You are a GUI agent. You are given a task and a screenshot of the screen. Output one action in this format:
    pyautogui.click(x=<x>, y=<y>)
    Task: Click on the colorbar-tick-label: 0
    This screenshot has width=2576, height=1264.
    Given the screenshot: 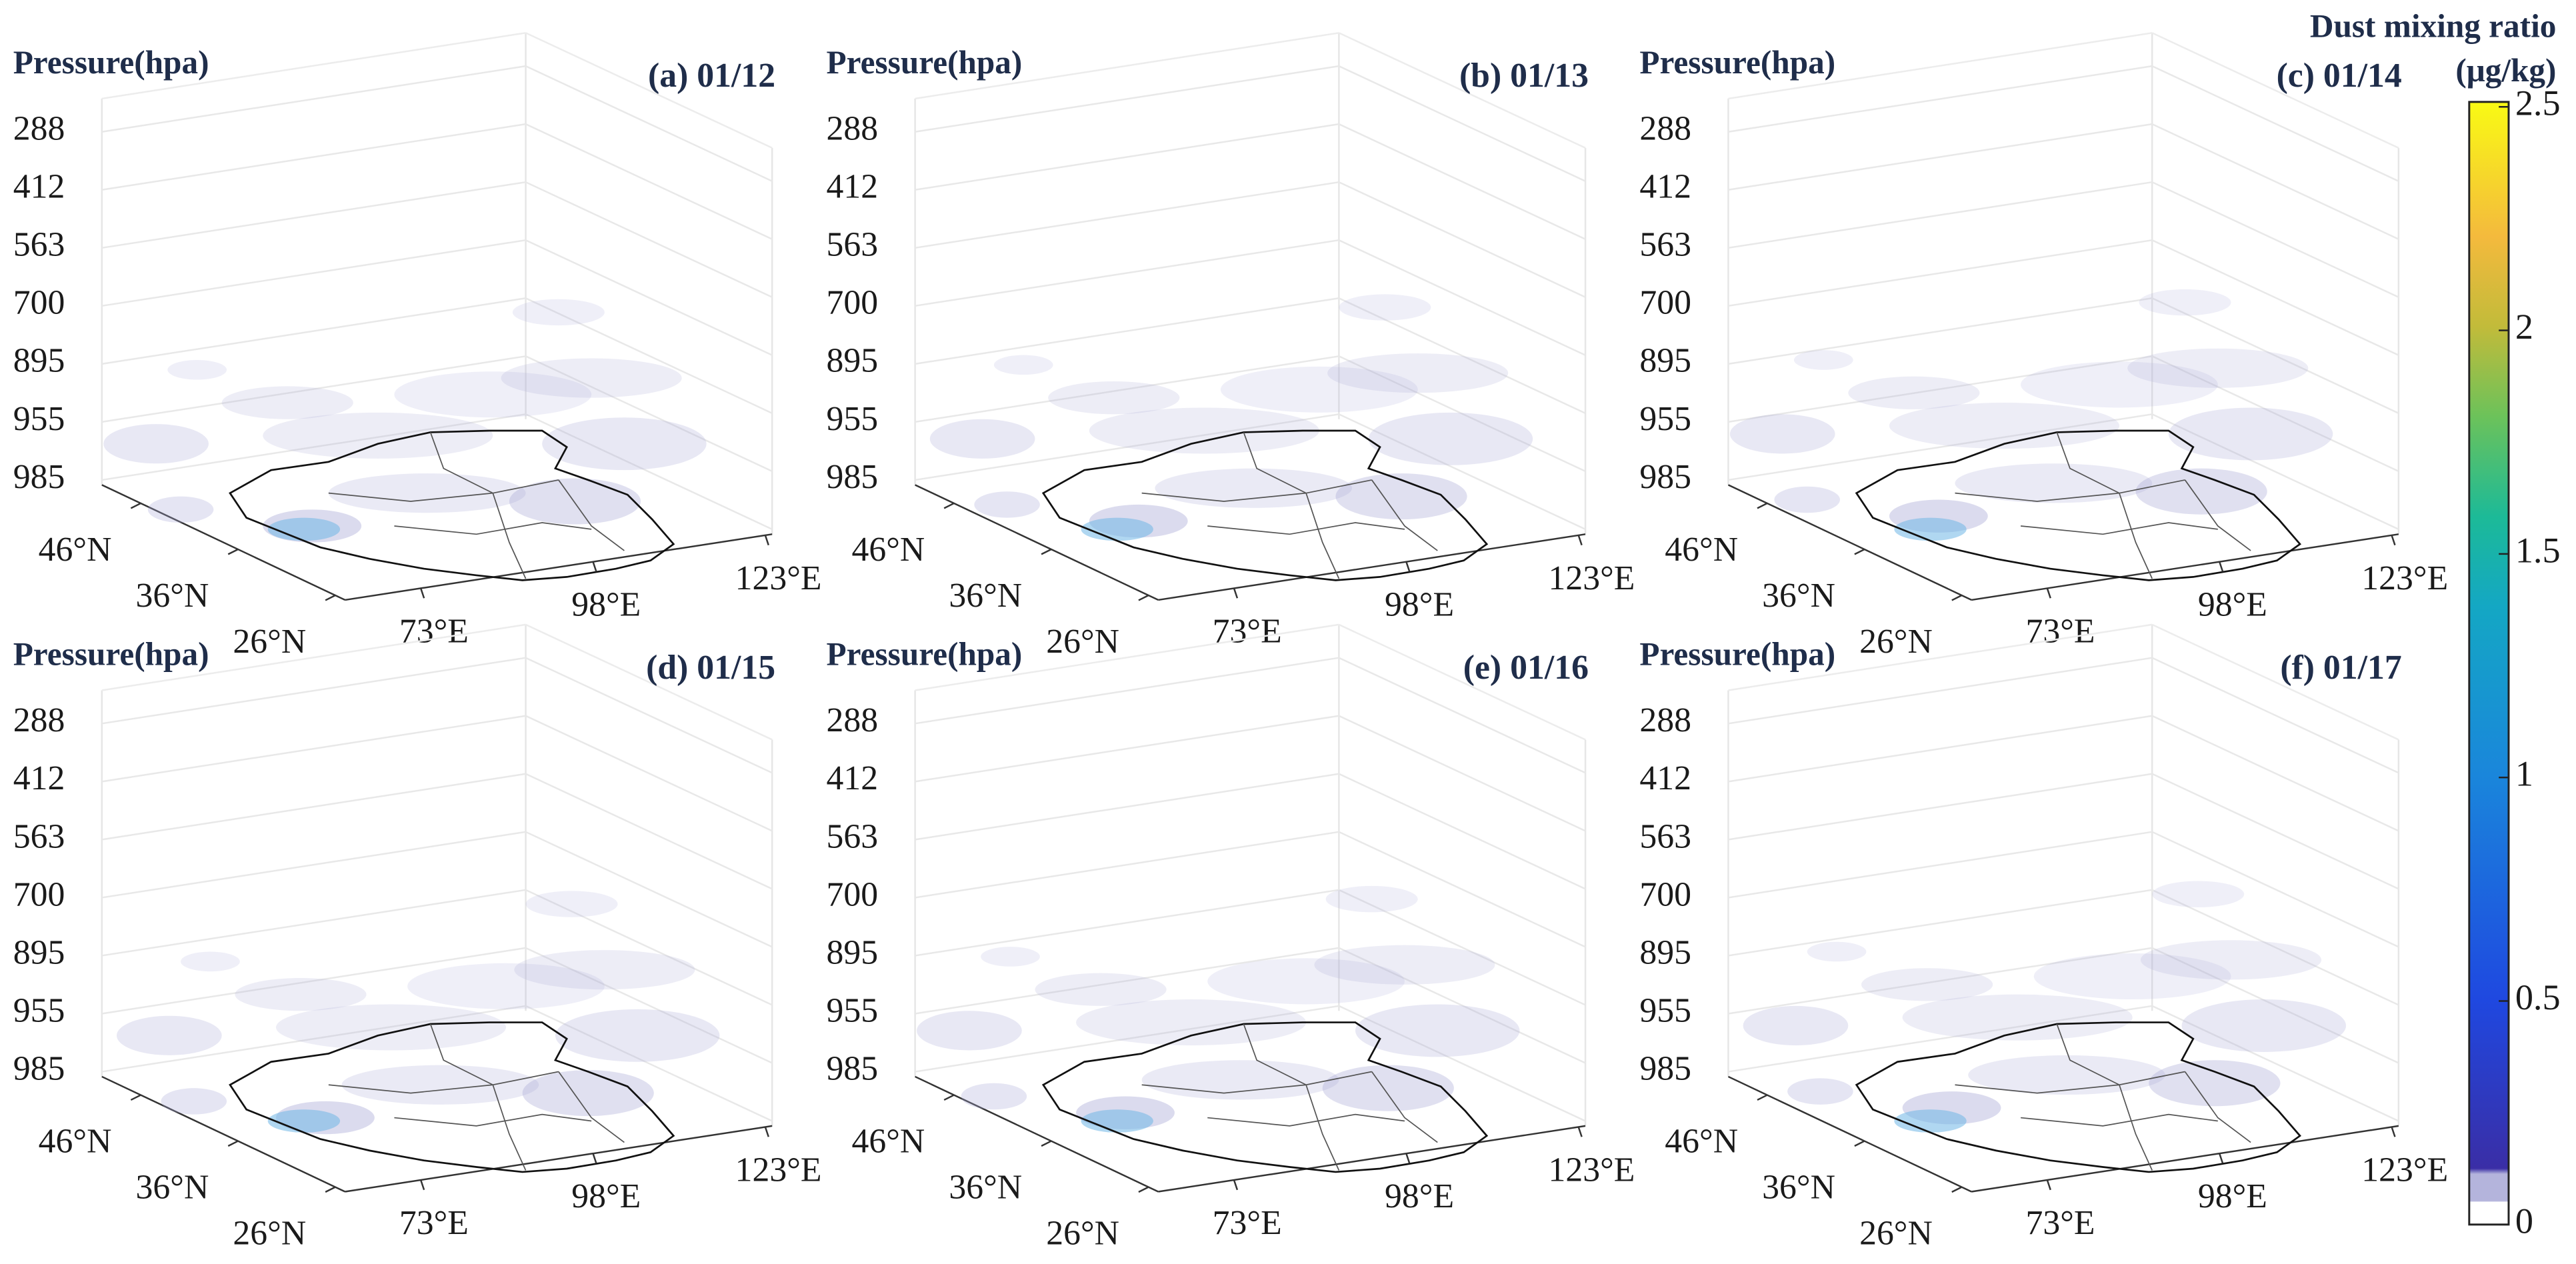 What is the action you would take?
    pyautogui.click(x=2524, y=1221)
    